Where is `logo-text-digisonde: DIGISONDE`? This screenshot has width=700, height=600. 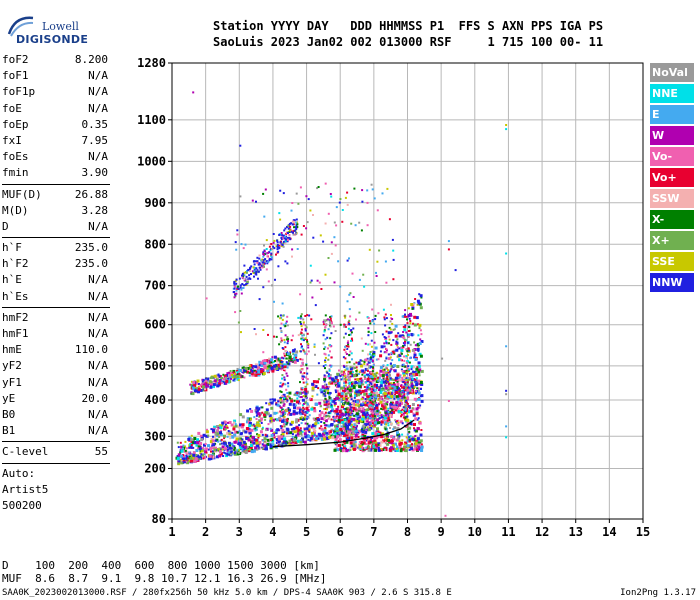 logo-text-digisonde: DIGISONDE is located at coordinates (52, 39).